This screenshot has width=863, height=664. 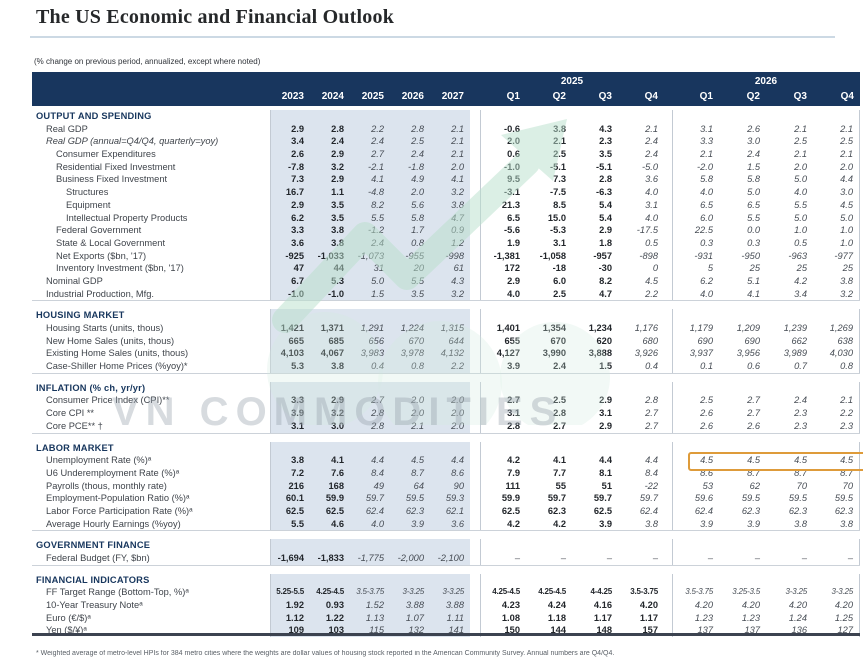 What do you see at coordinates (330, 486) in the screenshot?
I see `value-cell: 168` at bounding box center [330, 486].